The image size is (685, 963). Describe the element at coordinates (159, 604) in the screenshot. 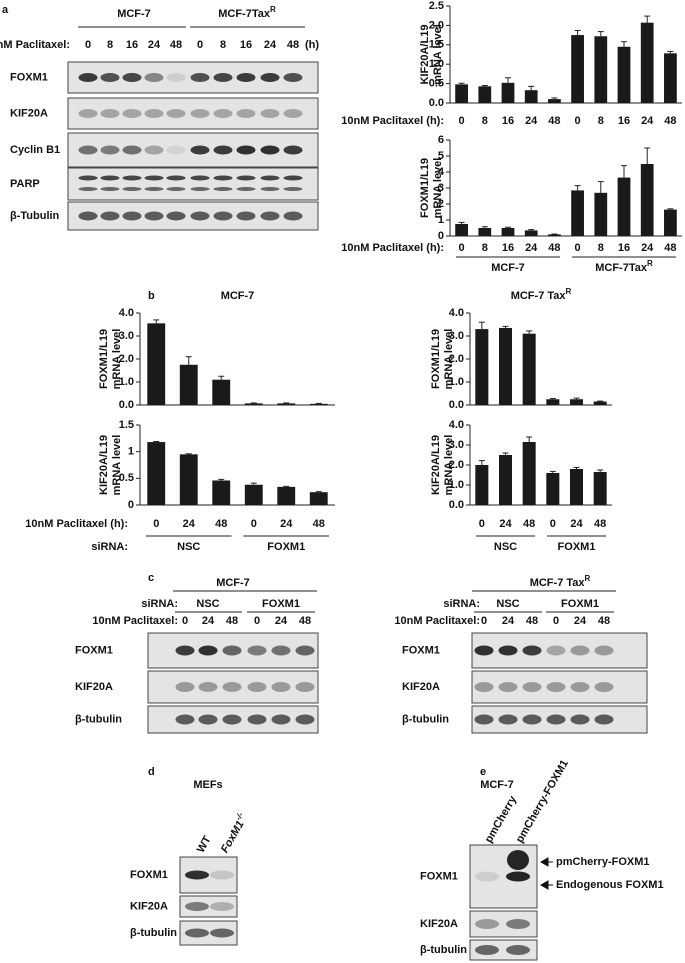

I see `sirna-label: siRNA:` at that location.